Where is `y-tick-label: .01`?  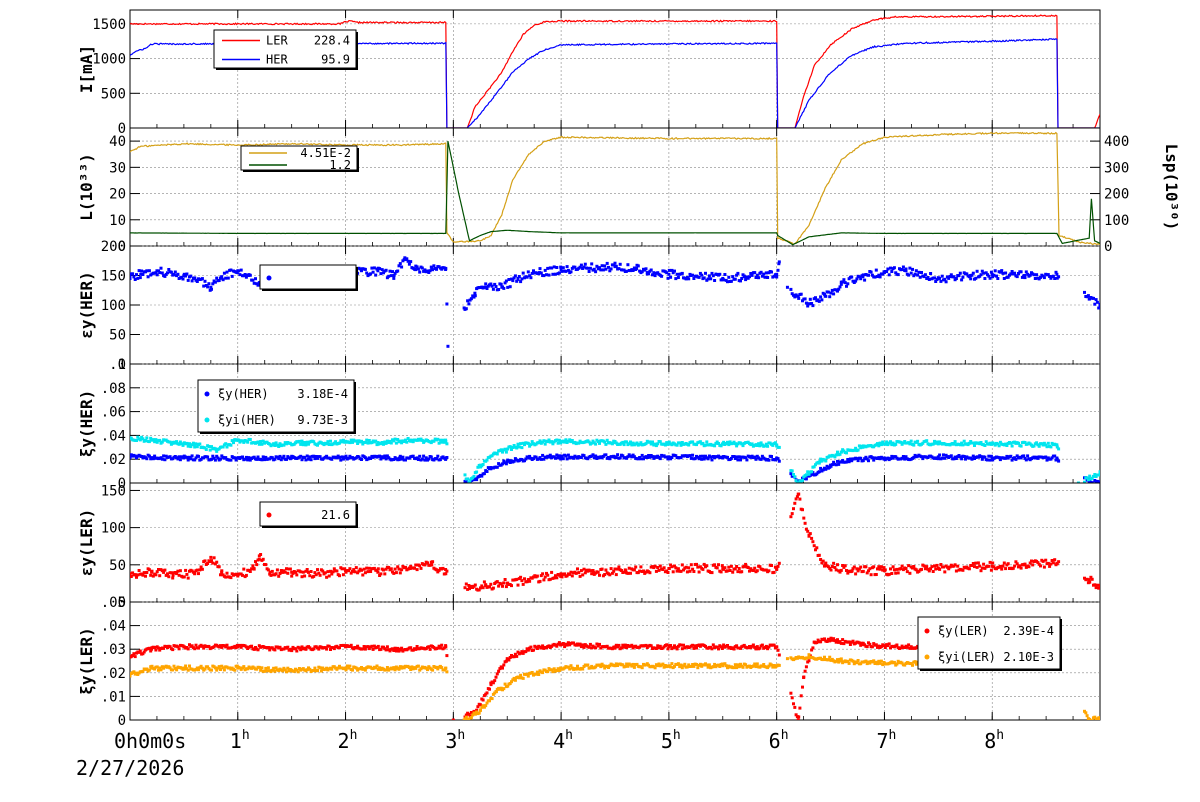
y-tick-label: .01 is located at coordinates (113, 697).